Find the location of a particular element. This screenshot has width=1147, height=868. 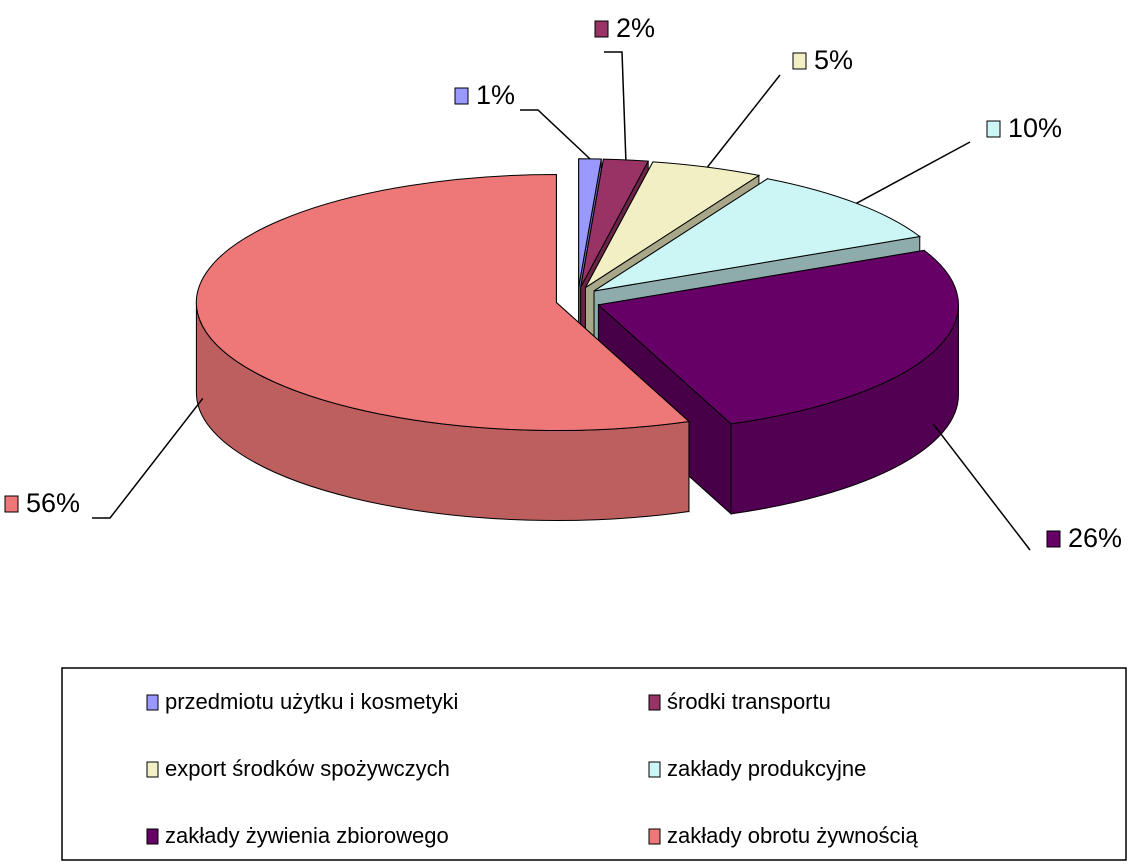

data-label: 2% is located at coordinates (635, 28).